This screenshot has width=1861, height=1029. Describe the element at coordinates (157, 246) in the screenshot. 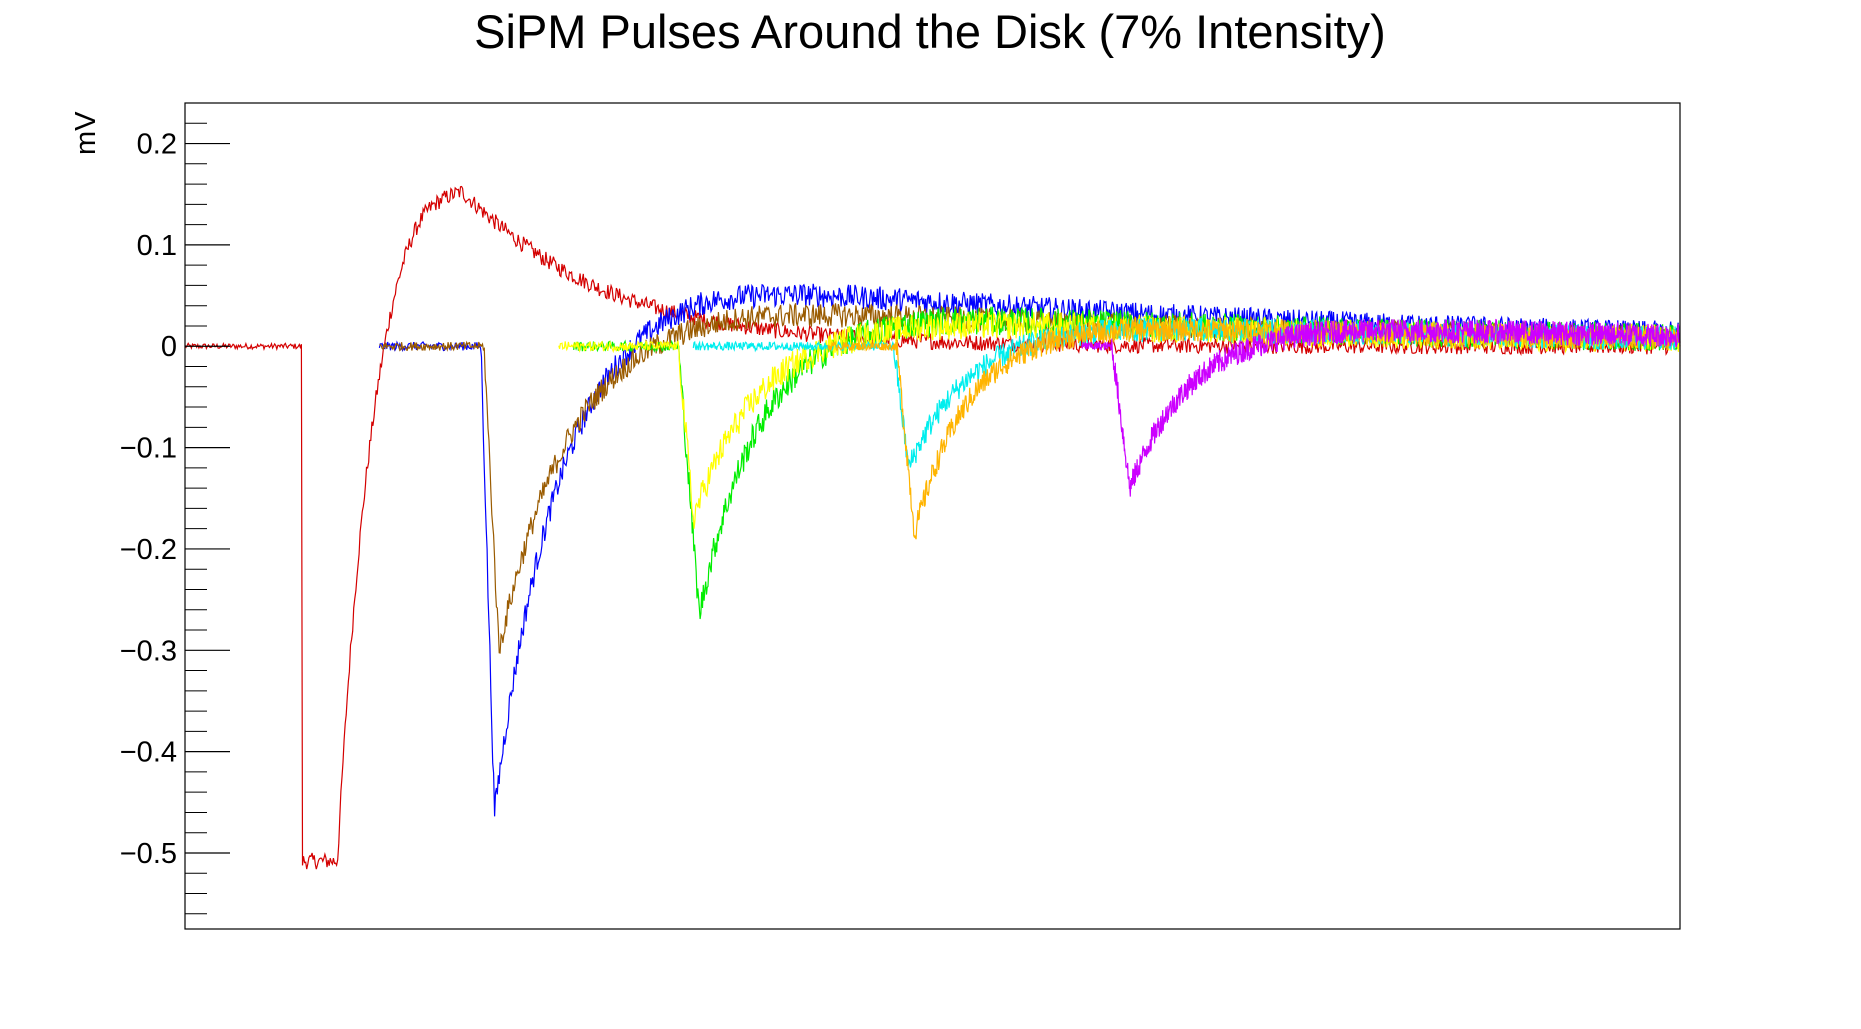

I see `y-tick-label: 0.1` at that location.